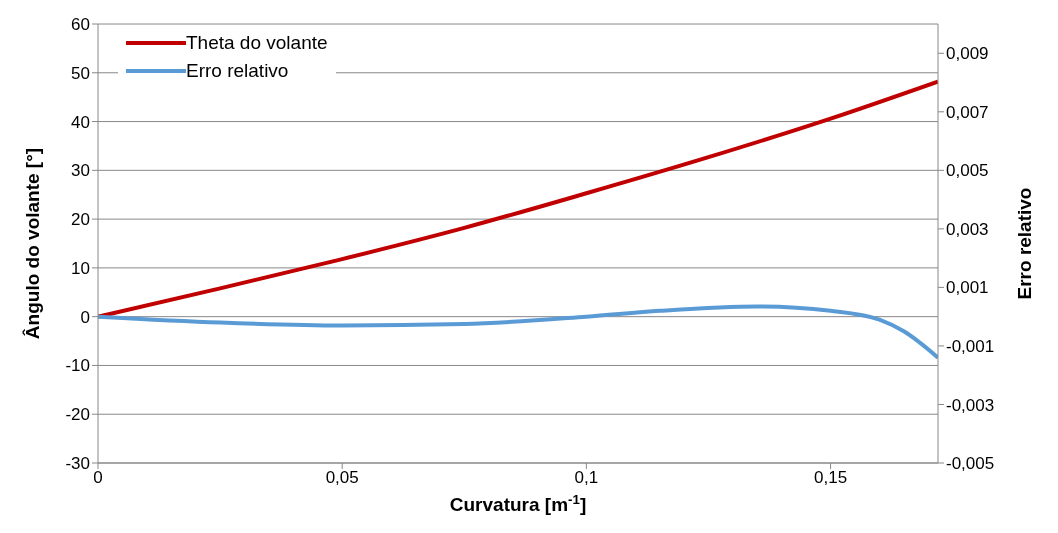 The width and height of the screenshot is (1058, 533). Describe the element at coordinates (80, 25) in the screenshot. I see `y-tick-label: 60` at that location.